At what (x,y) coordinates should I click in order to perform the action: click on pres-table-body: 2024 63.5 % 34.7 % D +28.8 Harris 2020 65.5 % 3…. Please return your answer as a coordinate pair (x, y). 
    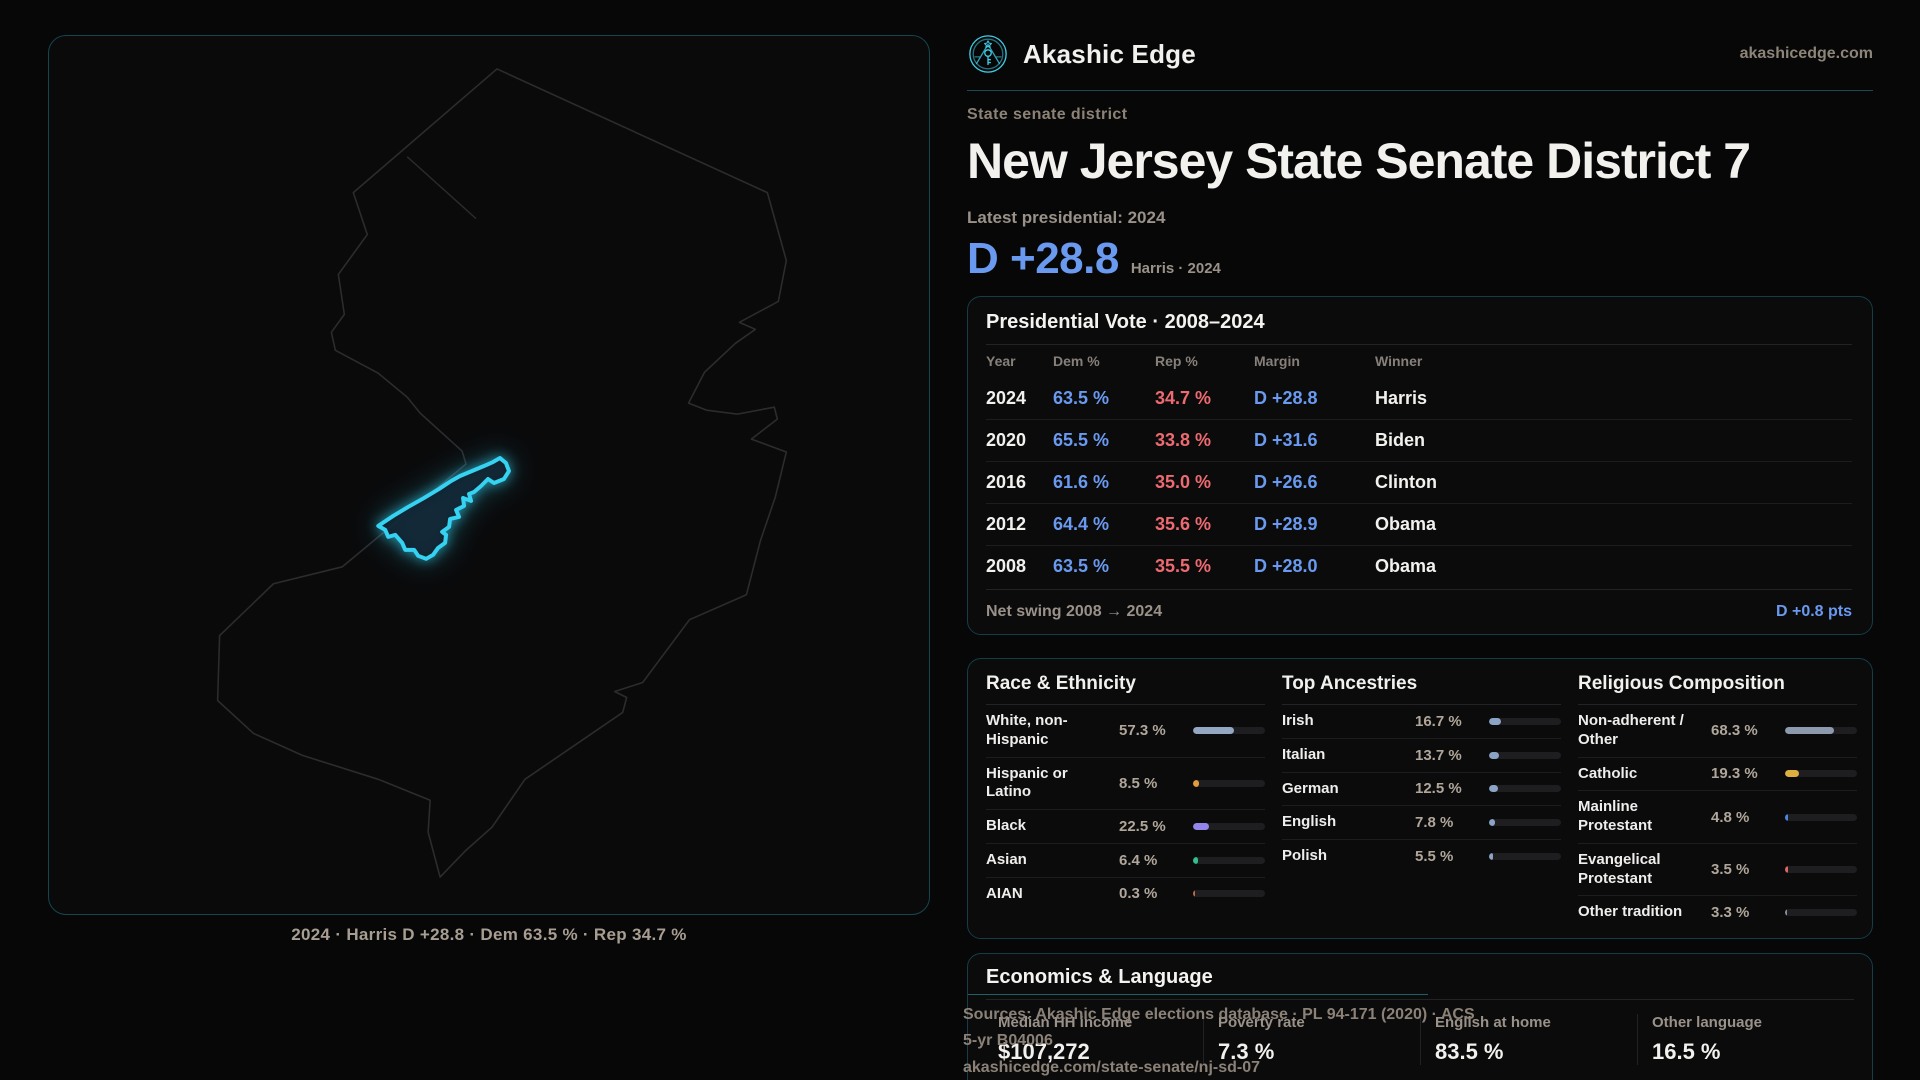
    Looking at the image, I should click on (1419, 482).